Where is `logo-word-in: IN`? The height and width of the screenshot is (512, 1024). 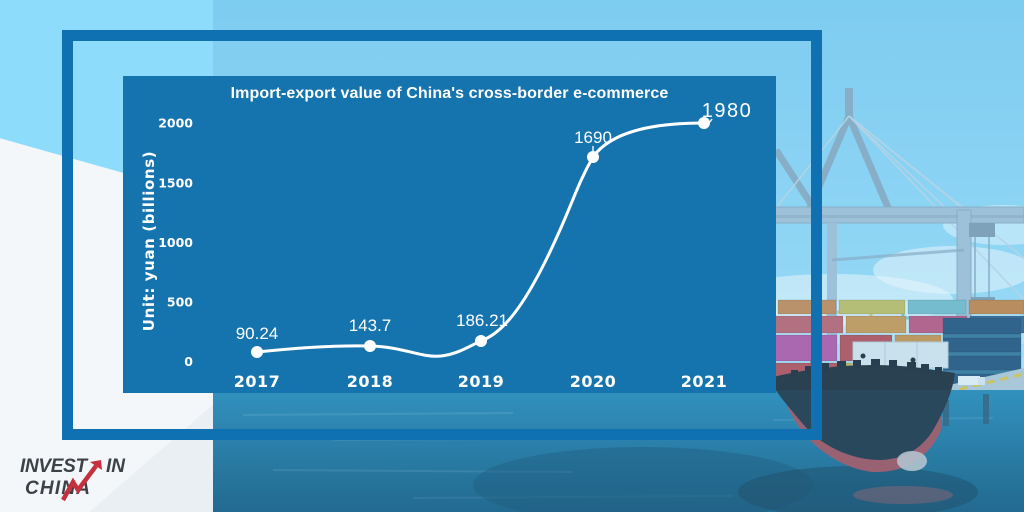 logo-word-in: IN is located at coordinates (116, 466).